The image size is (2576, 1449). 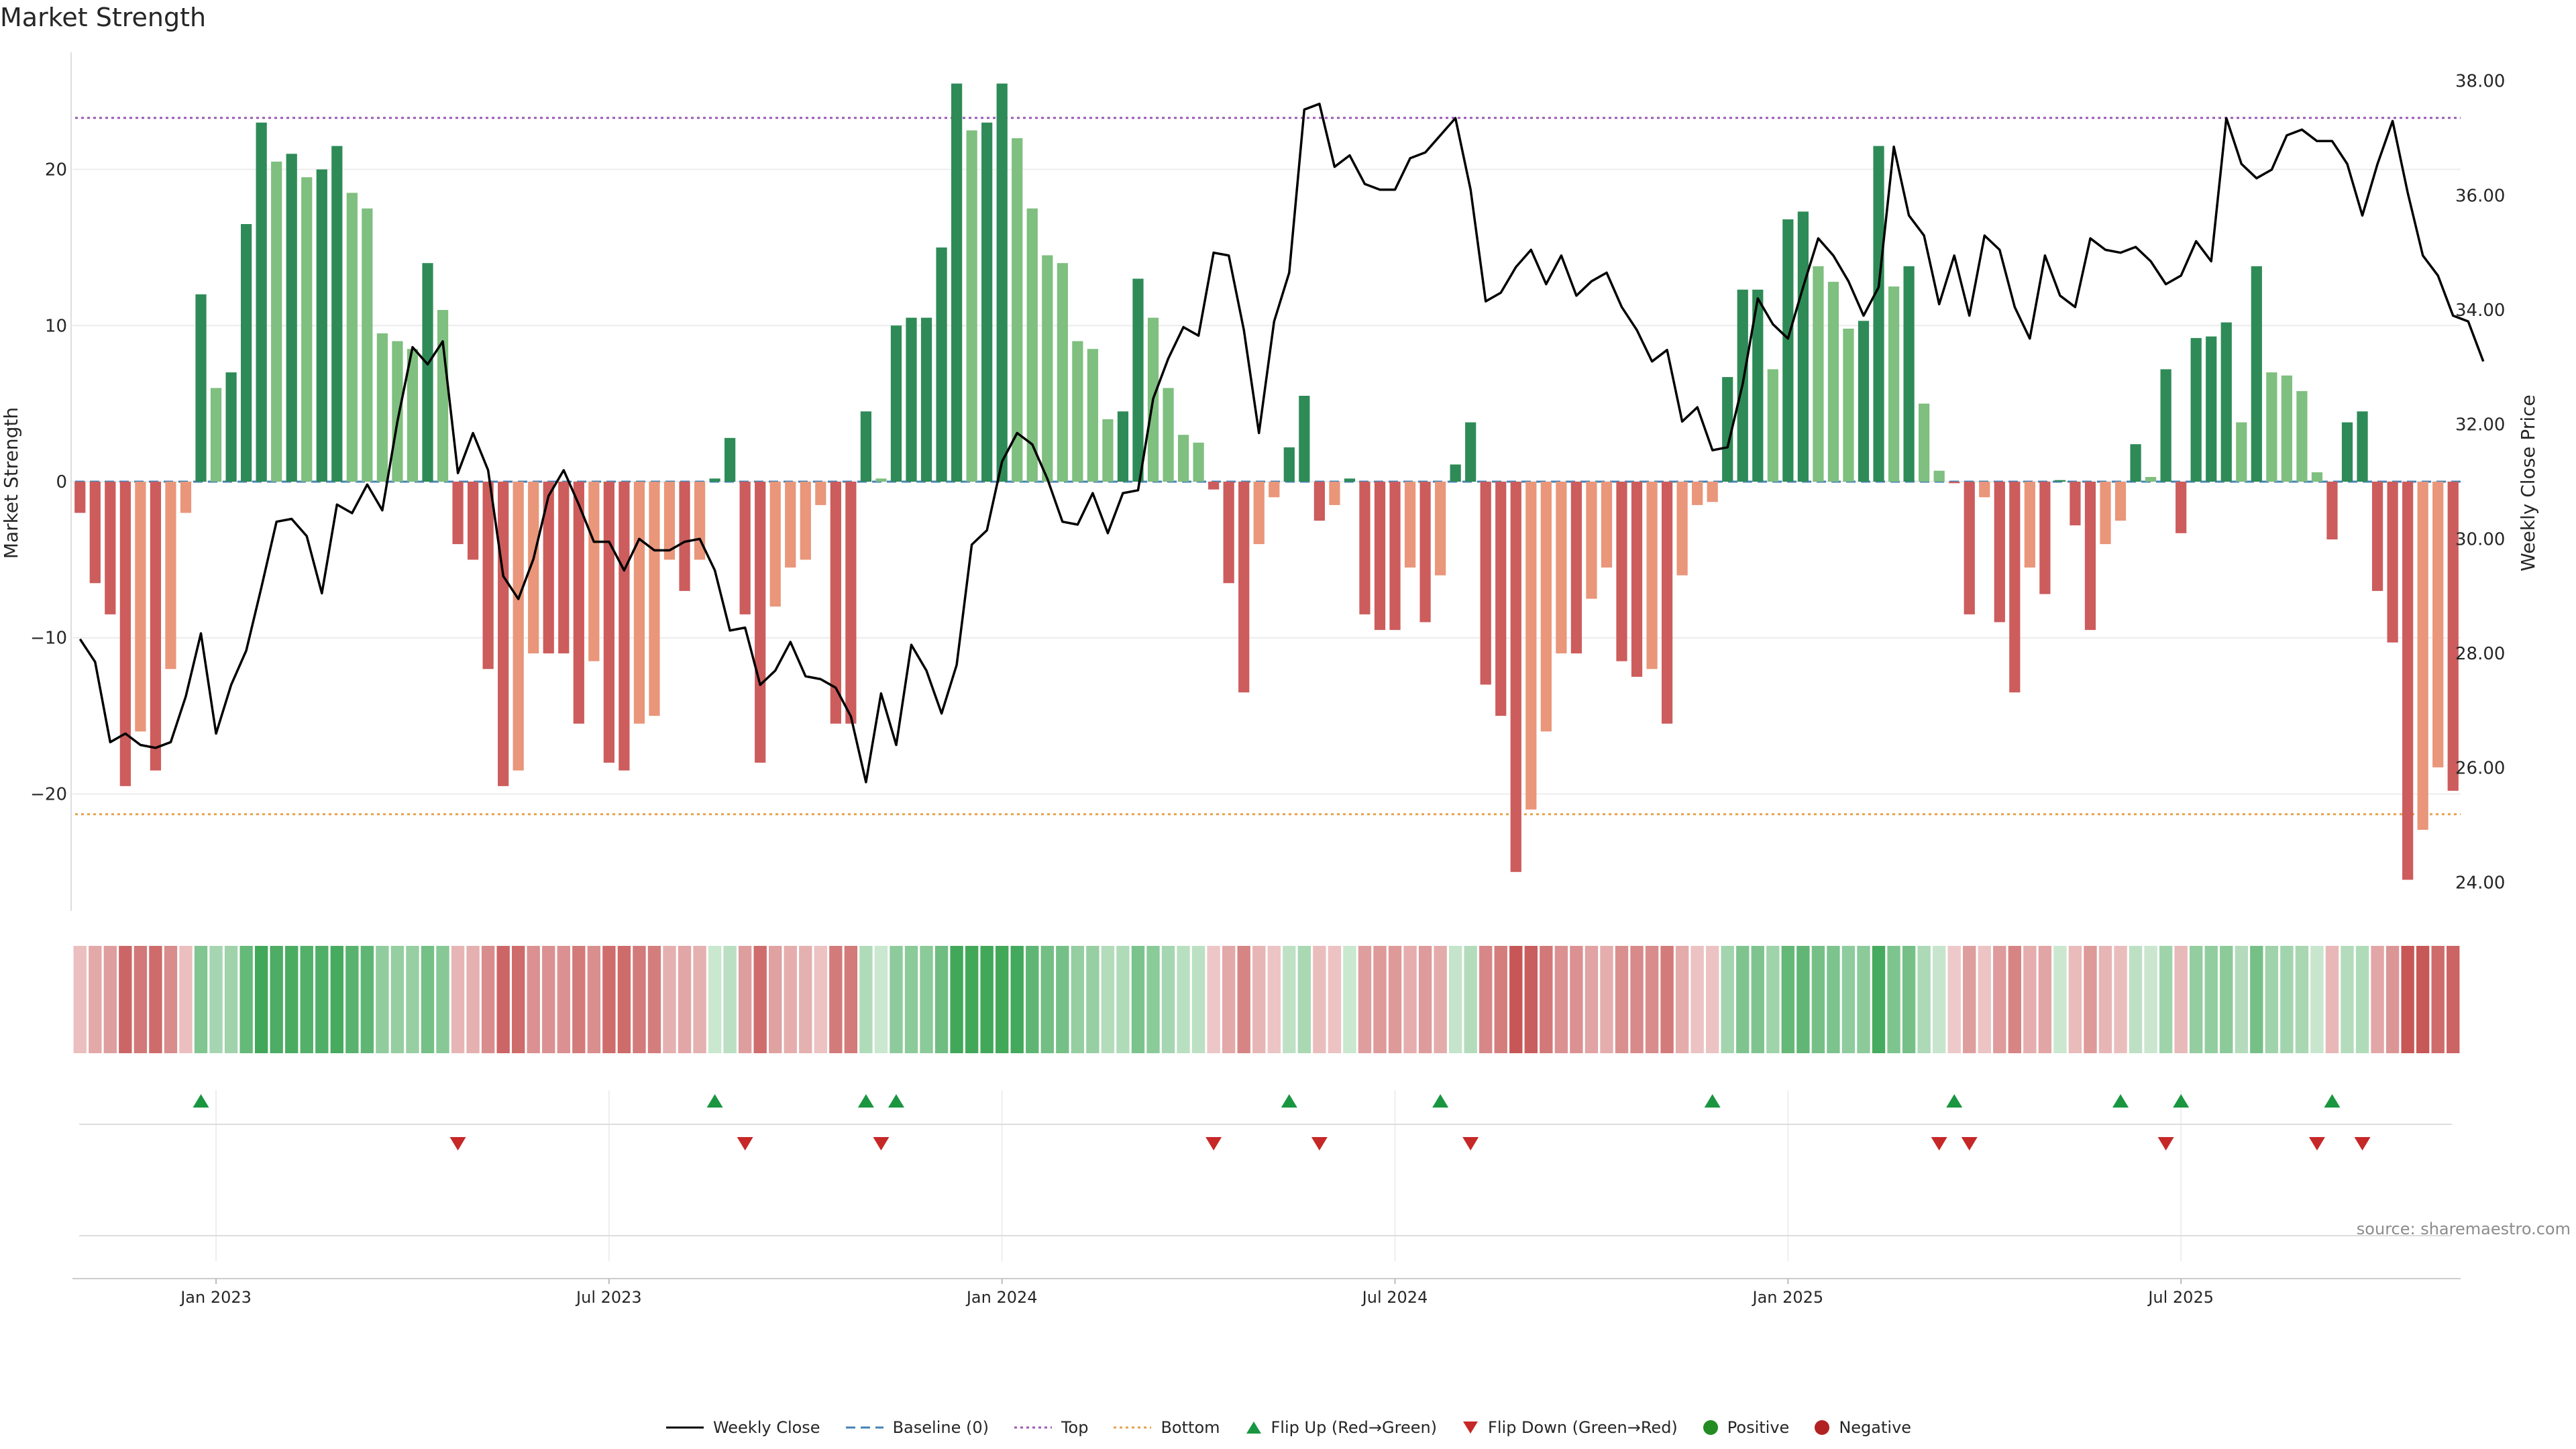 What do you see at coordinates (1266, 999) in the screenshot?
I see `strength-heat-strip` at bounding box center [1266, 999].